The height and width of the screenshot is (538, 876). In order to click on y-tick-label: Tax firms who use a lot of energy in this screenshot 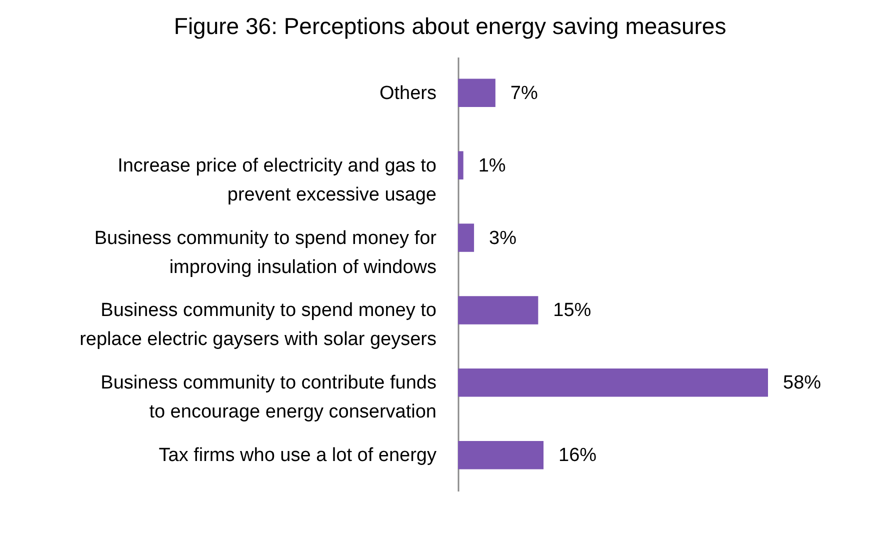, I will do `click(297, 455)`.